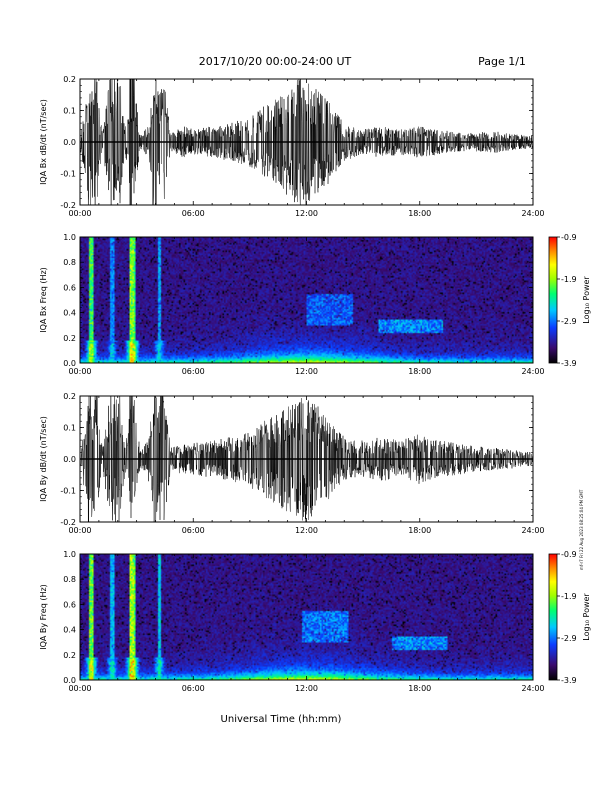 Image resolution: width=612 pixels, height=792 pixels. What do you see at coordinates (502, 61) in the screenshot?
I see `page-number: Page 1/1` at bounding box center [502, 61].